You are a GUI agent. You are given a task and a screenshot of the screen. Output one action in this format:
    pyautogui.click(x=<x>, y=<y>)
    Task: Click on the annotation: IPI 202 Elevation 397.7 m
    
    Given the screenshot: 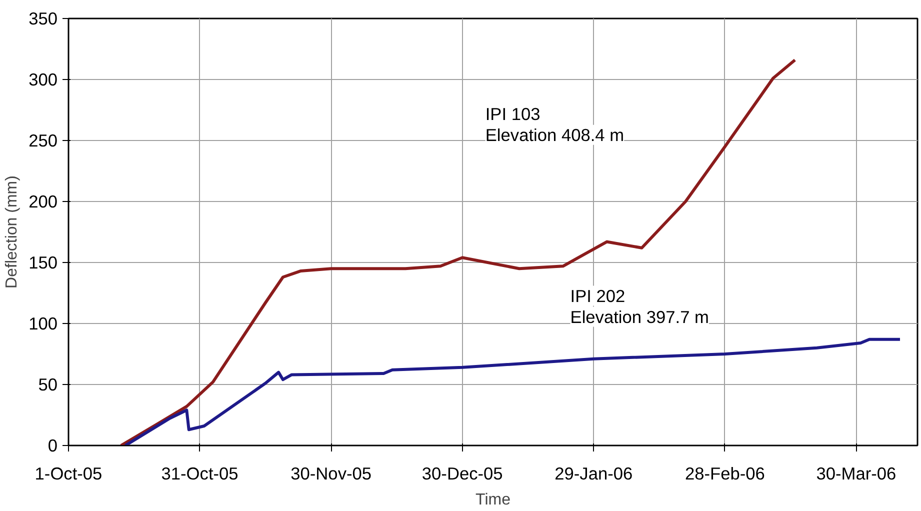 What is the action you would take?
    pyautogui.click(x=639, y=306)
    